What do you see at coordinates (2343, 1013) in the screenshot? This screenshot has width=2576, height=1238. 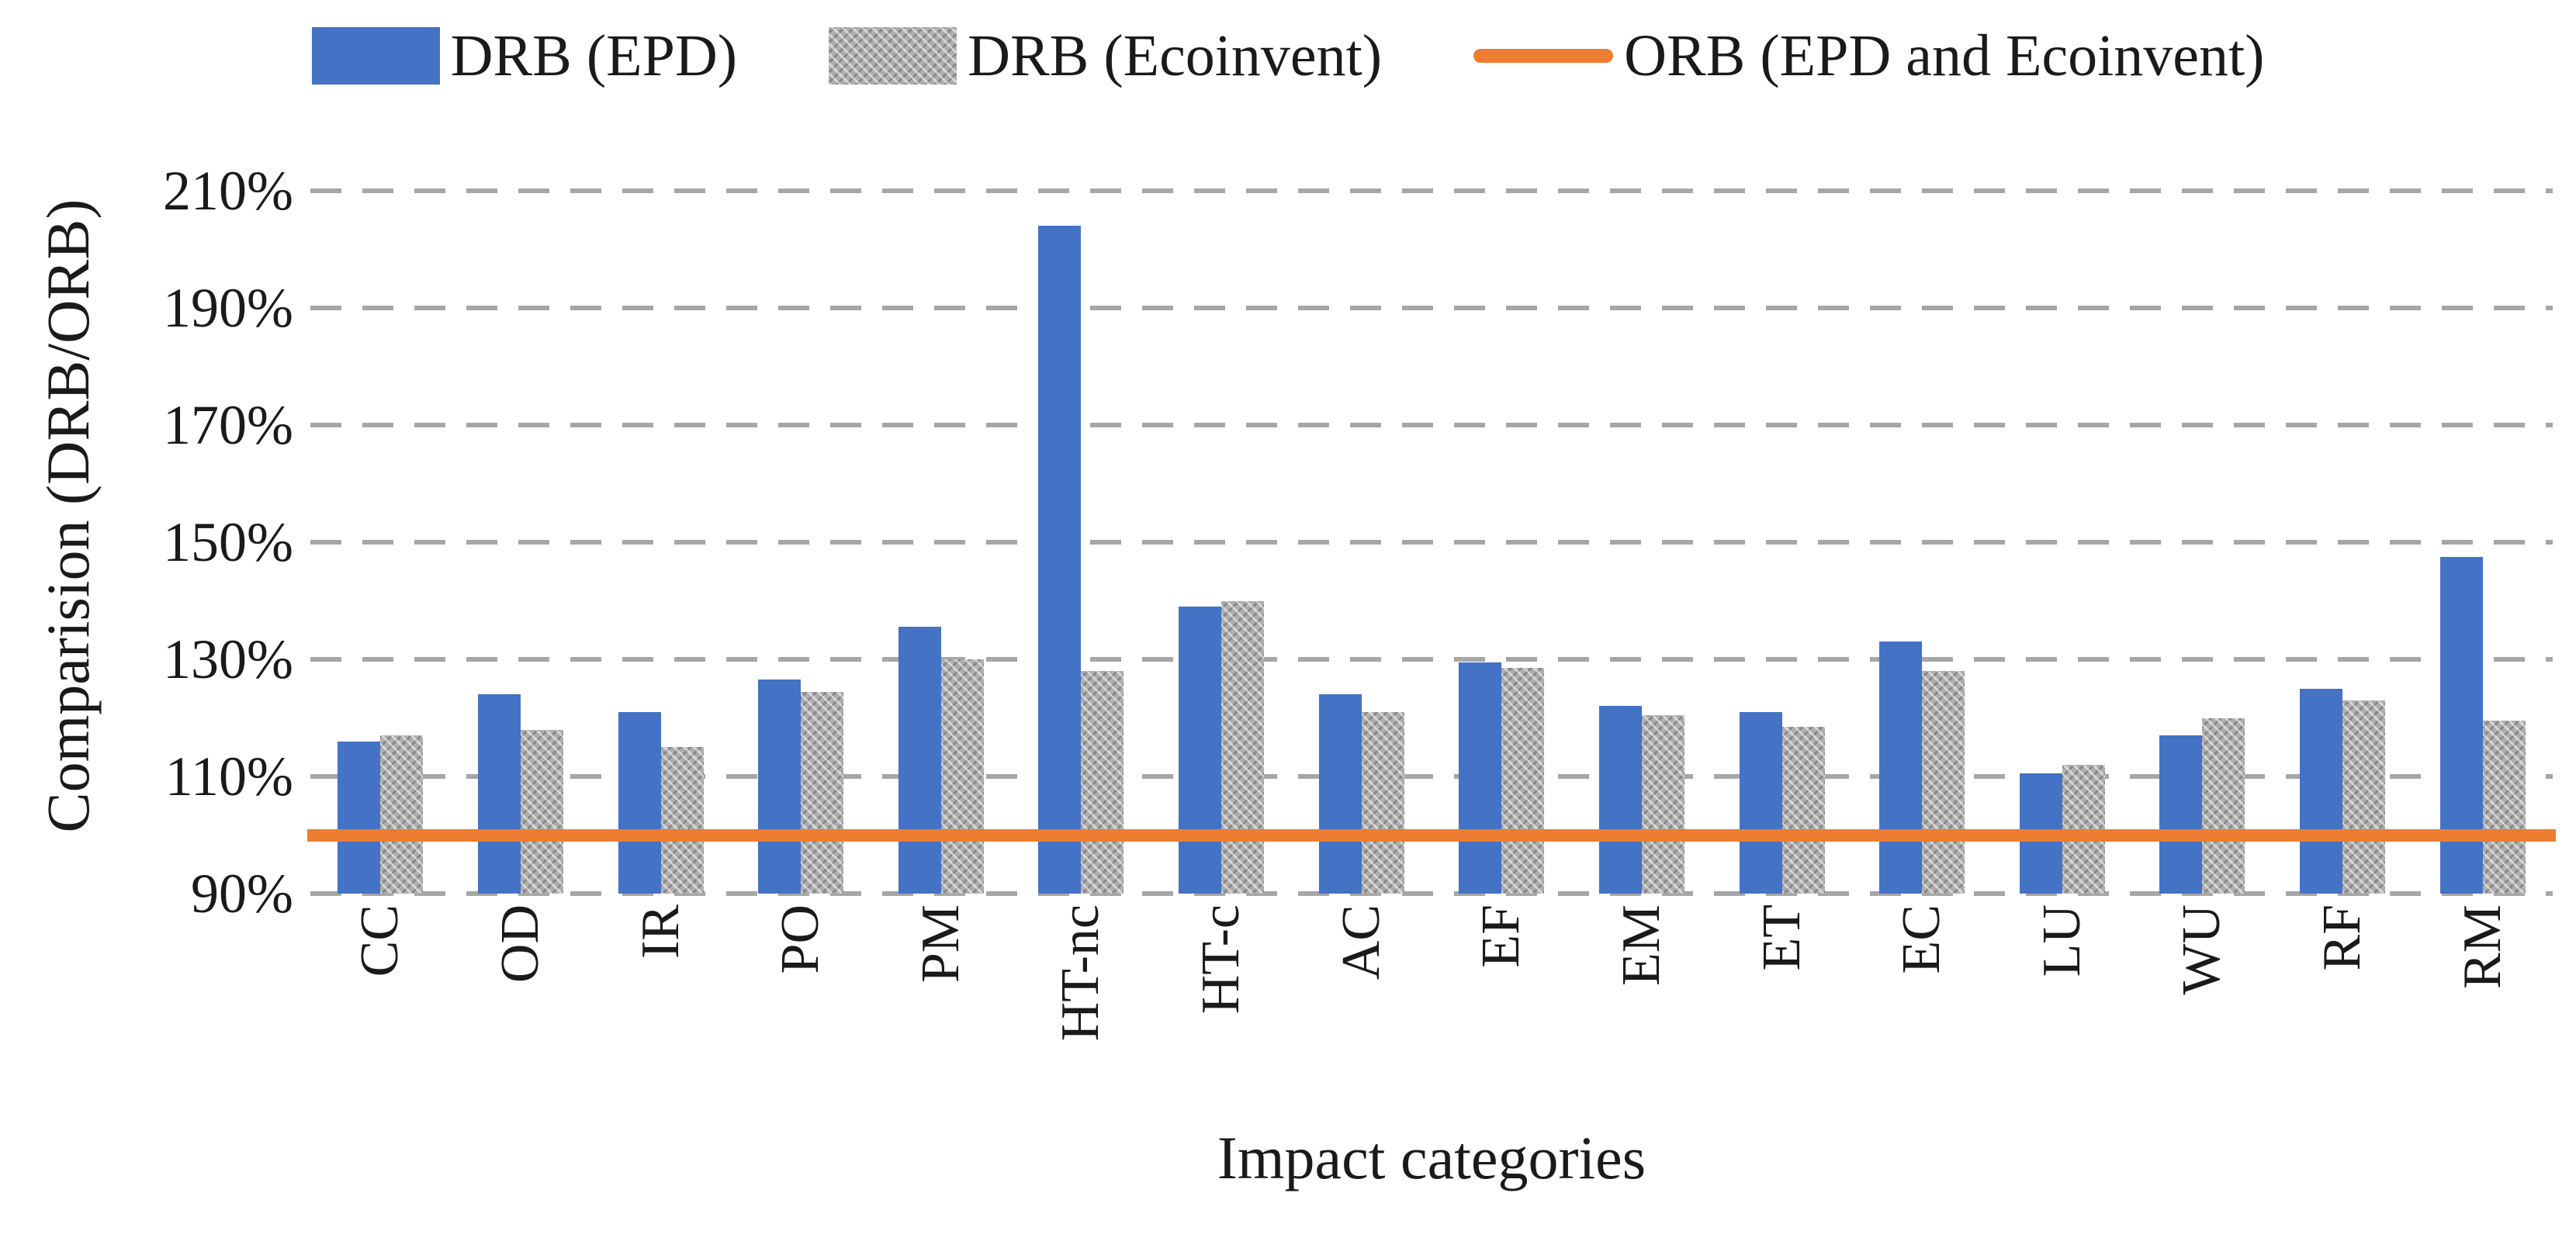 I see `x-label-cell-RF: RF` at bounding box center [2343, 1013].